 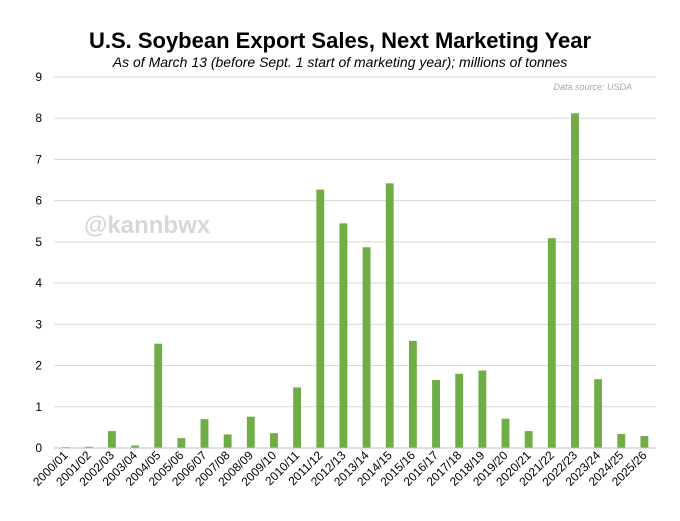 I want to click on y-tick-label: 3, so click(x=38, y=324).